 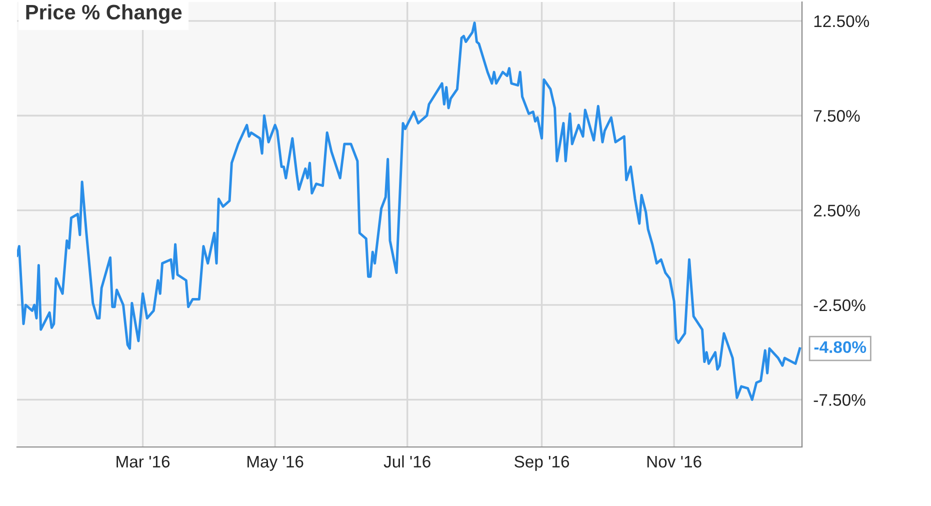 I want to click on y-tick-label: 12.50%, so click(x=842, y=21).